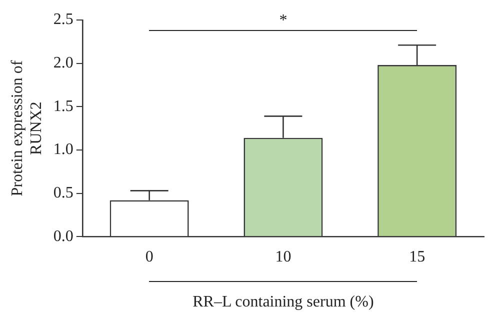 The width and height of the screenshot is (500, 322). Describe the element at coordinates (283, 302) in the screenshot. I see `x-axis-title: RR–L containing serum (%)` at that location.